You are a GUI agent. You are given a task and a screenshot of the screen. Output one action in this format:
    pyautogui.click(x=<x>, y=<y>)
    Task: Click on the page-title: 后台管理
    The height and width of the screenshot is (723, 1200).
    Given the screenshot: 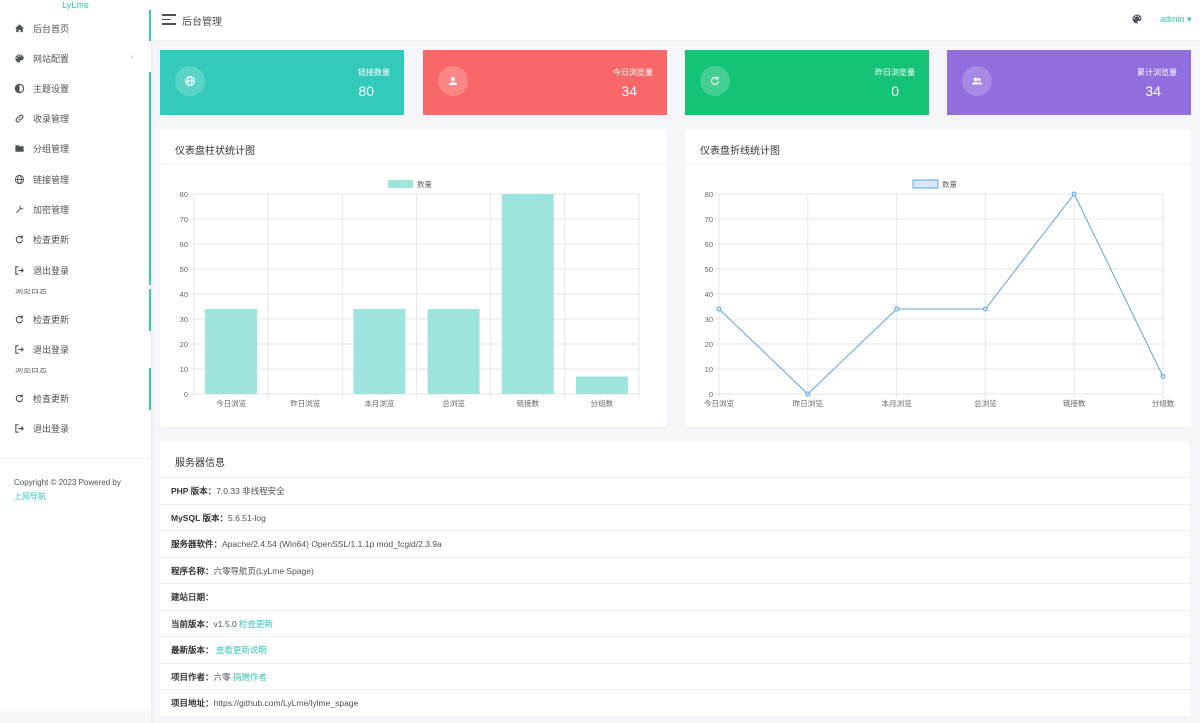 What is the action you would take?
    pyautogui.click(x=202, y=22)
    